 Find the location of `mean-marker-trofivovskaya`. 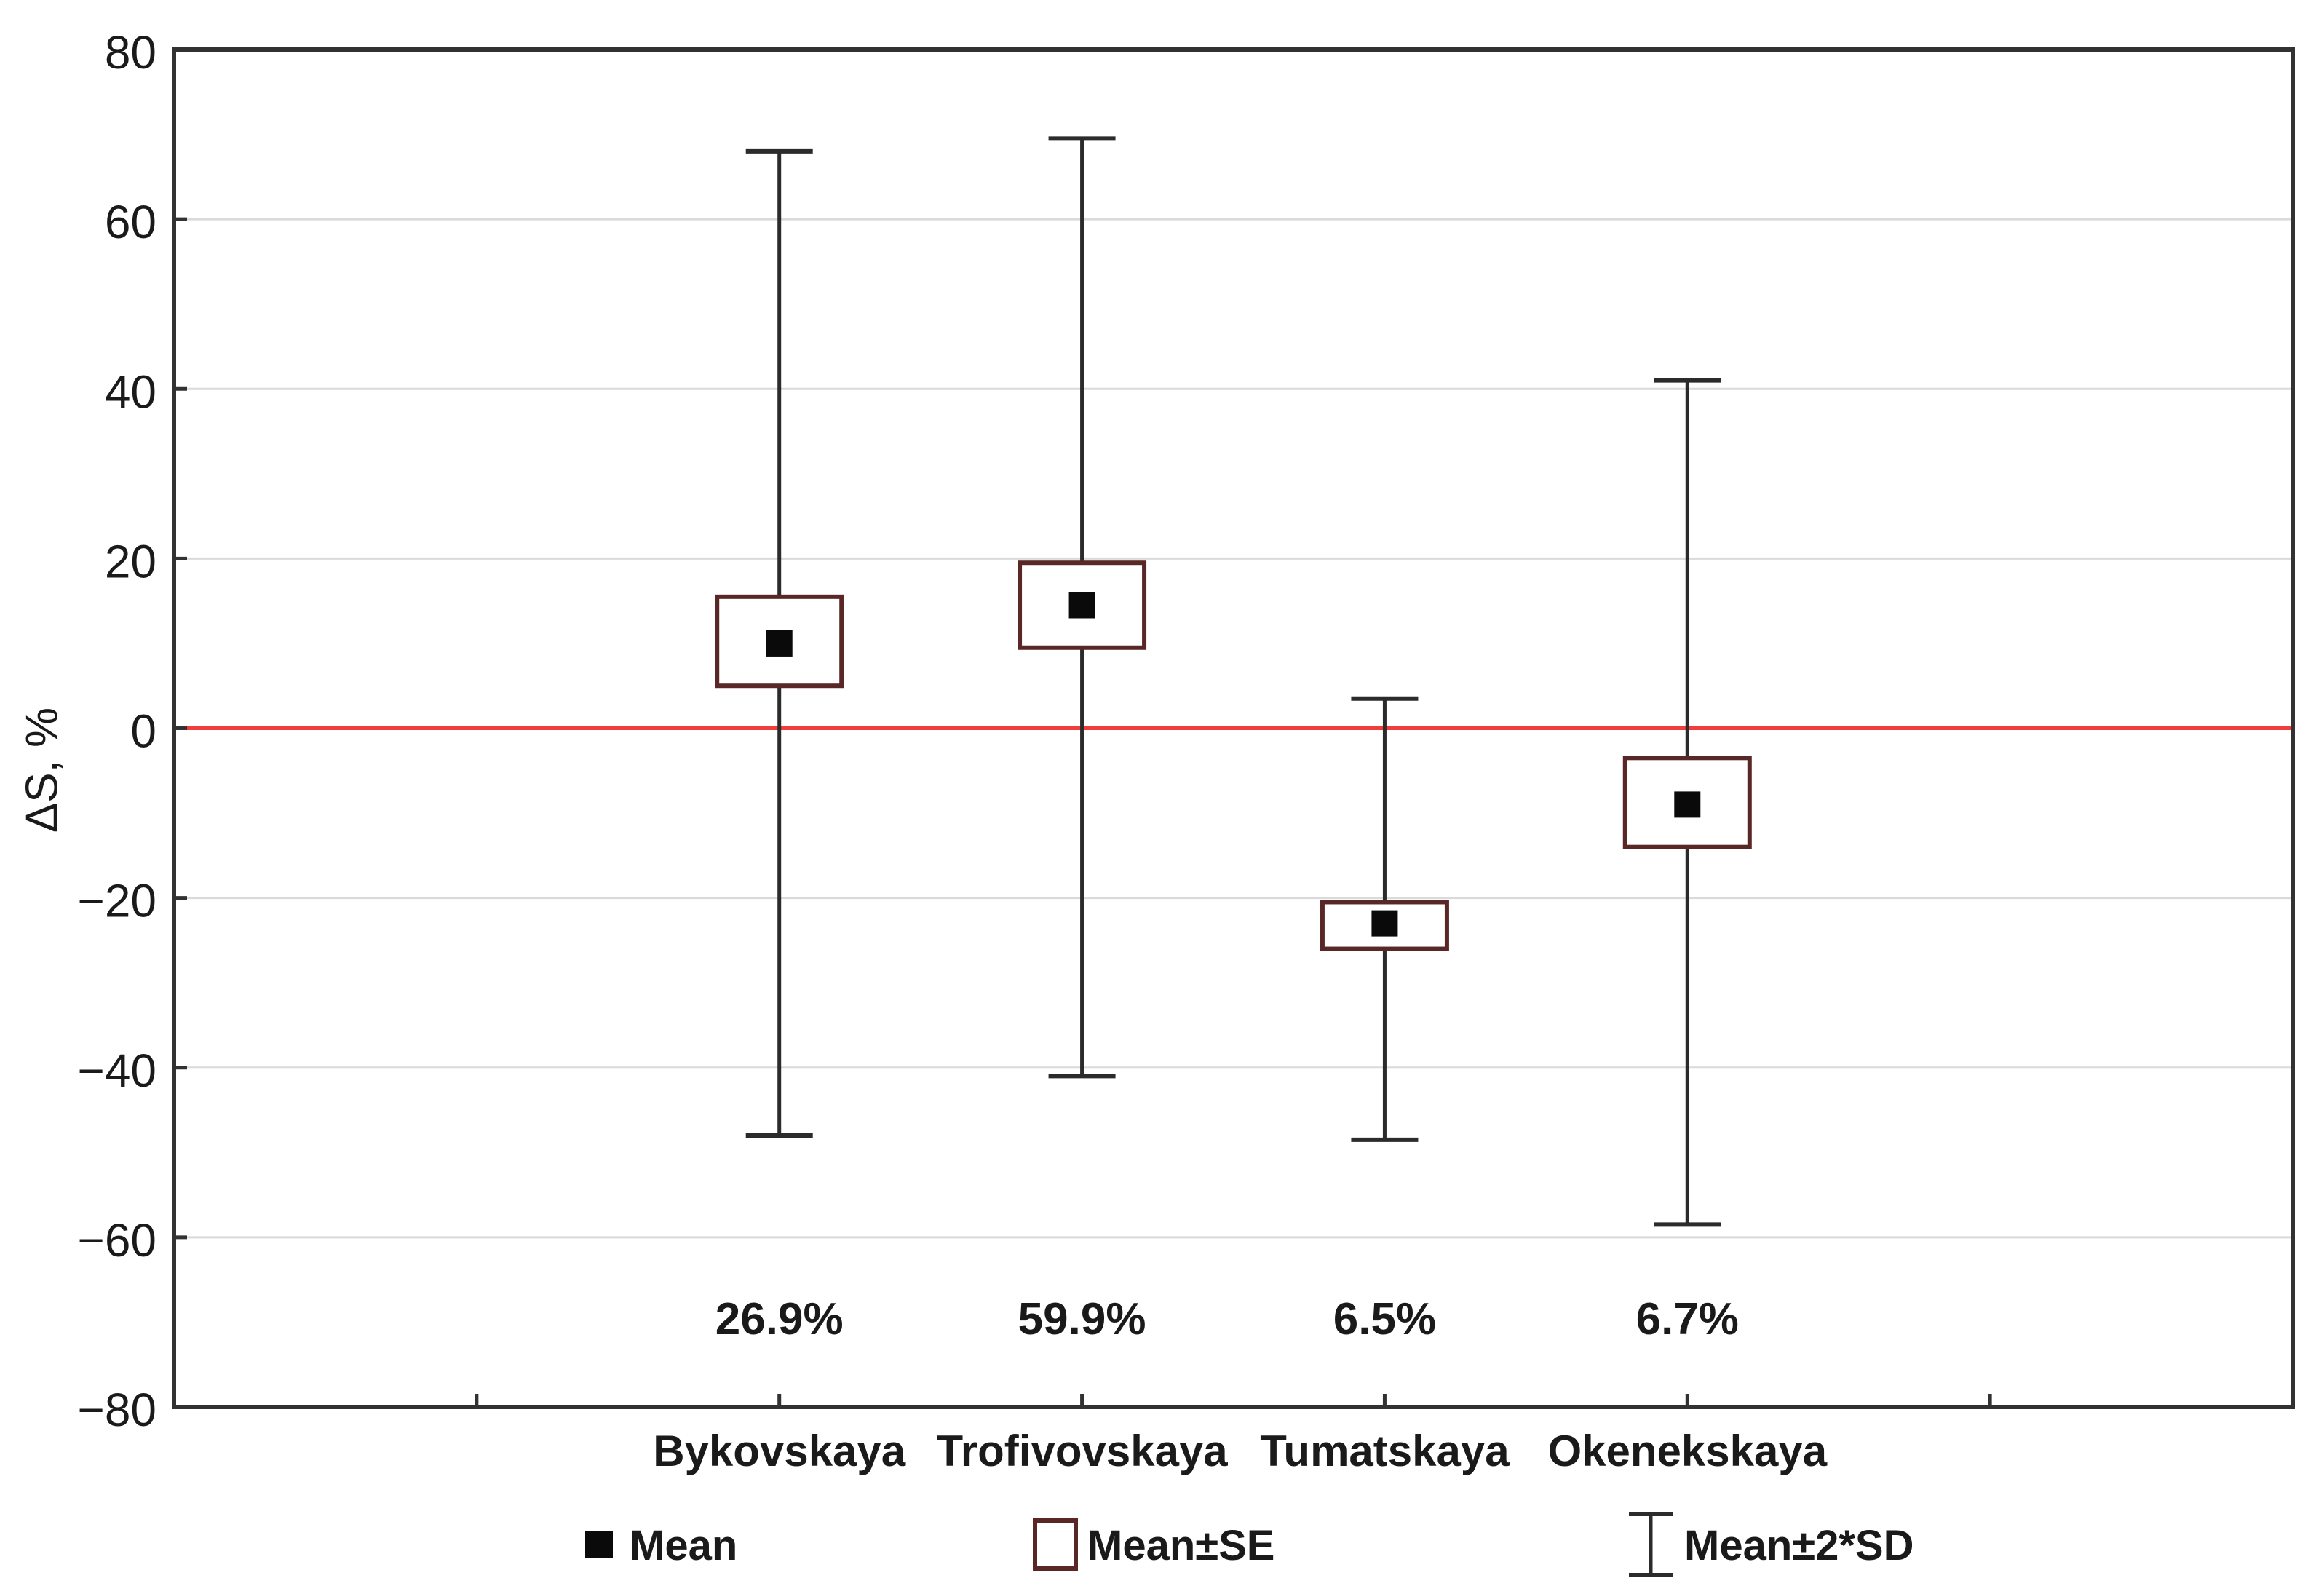

mean-marker-trofivovskaya is located at coordinates (1081, 605).